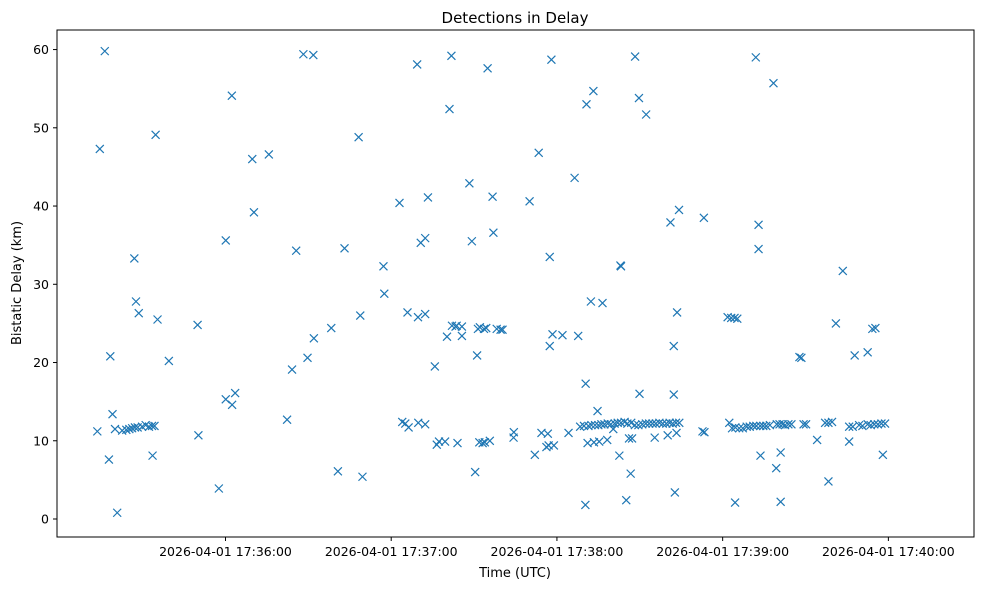 This screenshot has width=983, height=590. What do you see at coordinates (41, 362) in the screenshot?
I see `y-tick-label: 20` at bounding box center [41, 362].